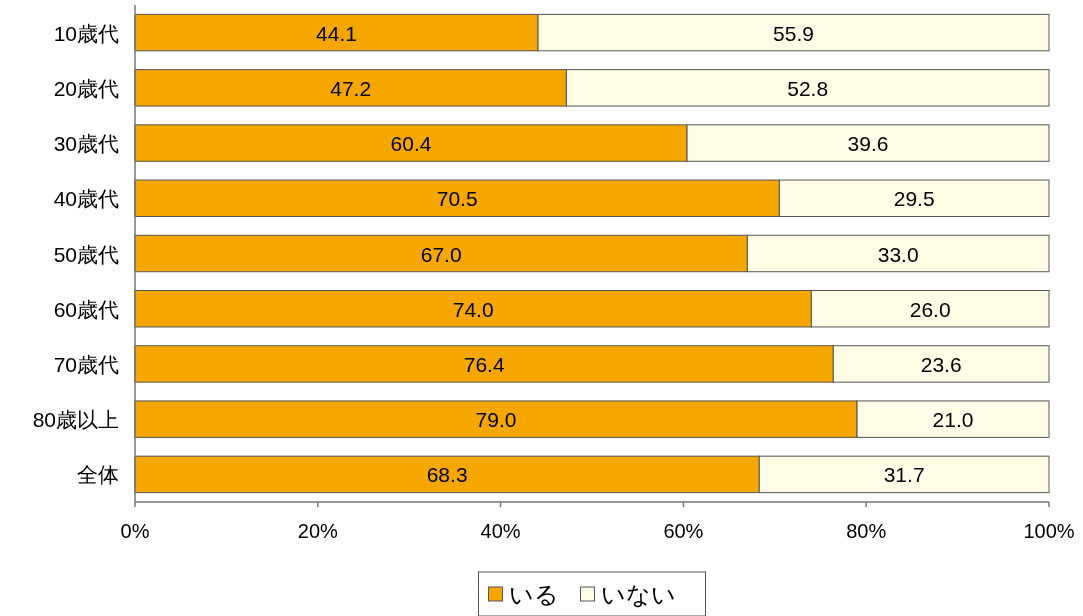  Describe the element at coordinates (496, 420) in the screenshot. I see `data-label: 79.0` at that location.